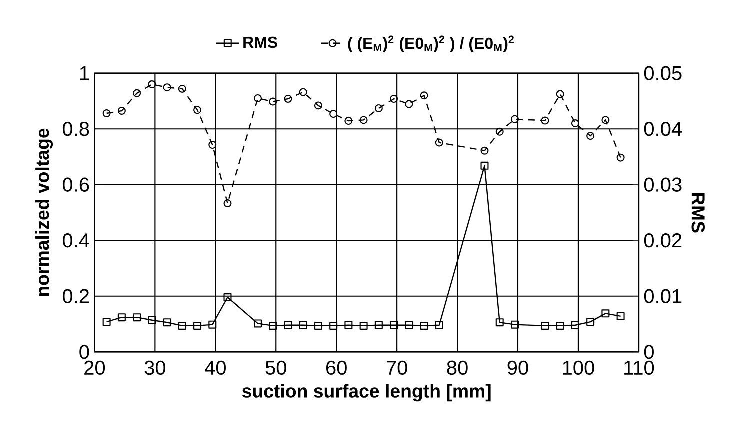 This screenshot has height=426, width=739. I want to click on x-tick-label: 80, so click(457, 368).